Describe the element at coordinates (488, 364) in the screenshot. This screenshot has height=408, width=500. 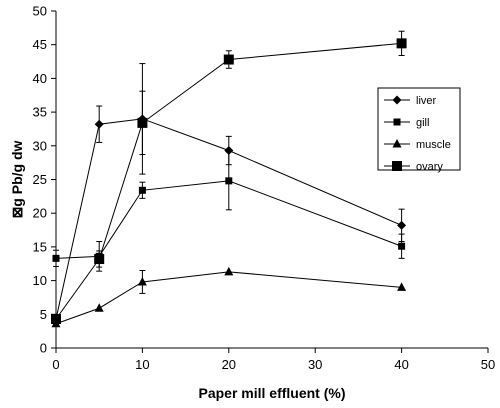
I see `x-tick-label: 50` at that location.